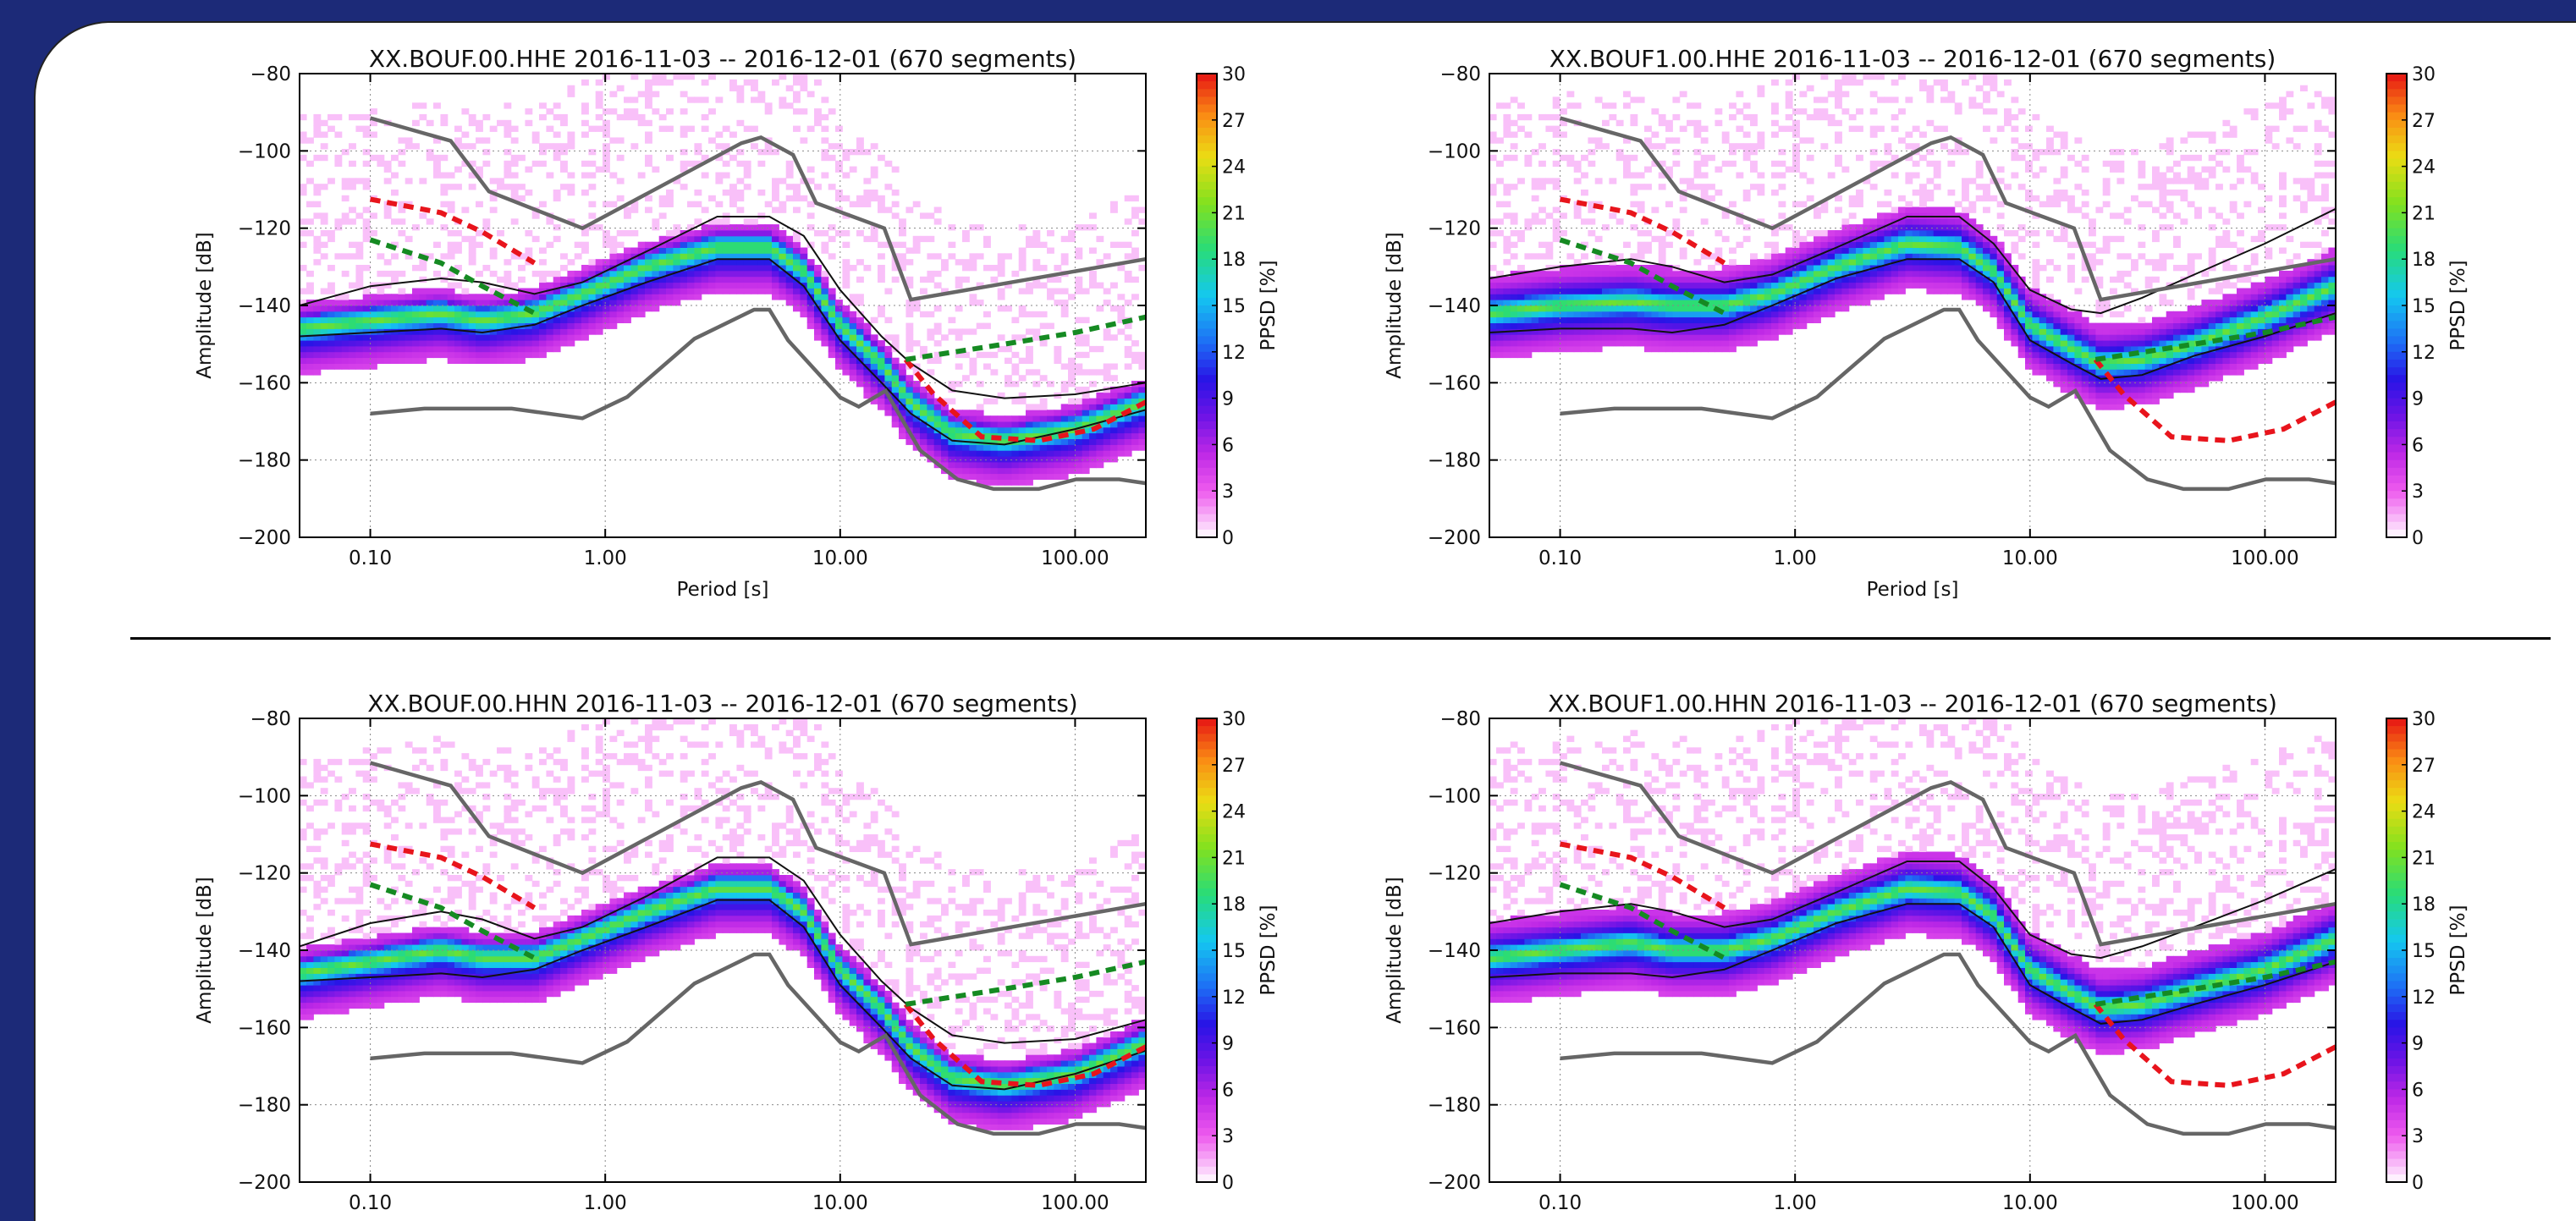 The width and height of the screenshot is (2576, 1221). I want to click on x-axis-label: Period [s], so click(1913, 590).